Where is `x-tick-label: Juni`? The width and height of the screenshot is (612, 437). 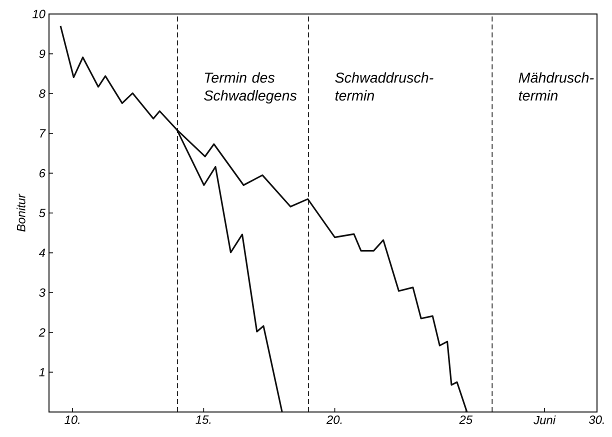
x-tick-label: Juni is located at coordinates (545, 420).